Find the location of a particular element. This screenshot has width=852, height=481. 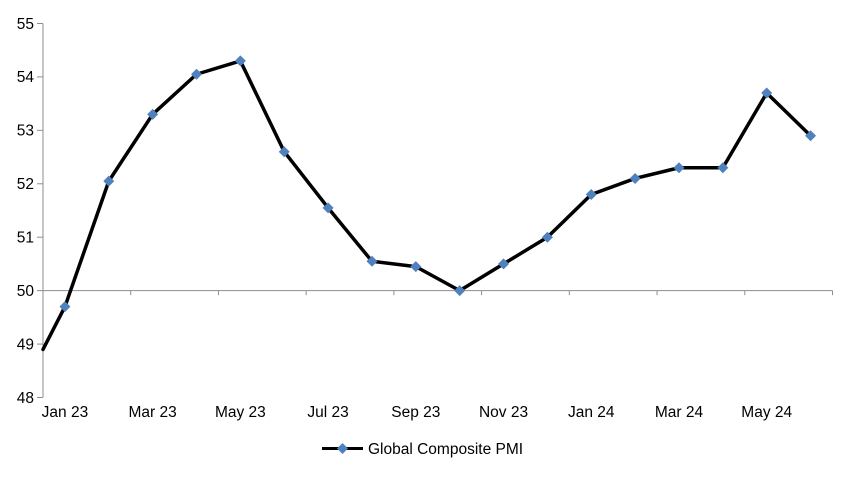

x-axis-tick-label: Sep 23 is located at coordinates (415, 412).